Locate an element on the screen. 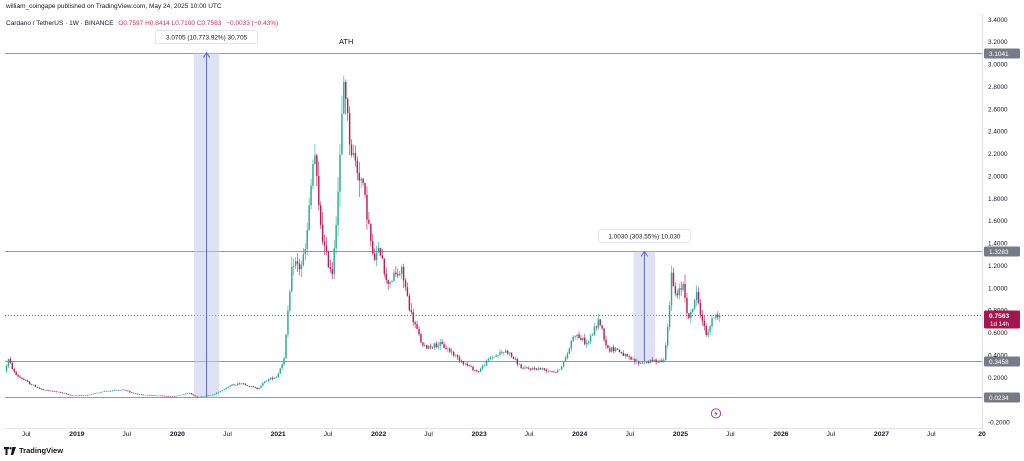 The image size is (1024, 461). measure-label-box is located at coordinates (644, 236).